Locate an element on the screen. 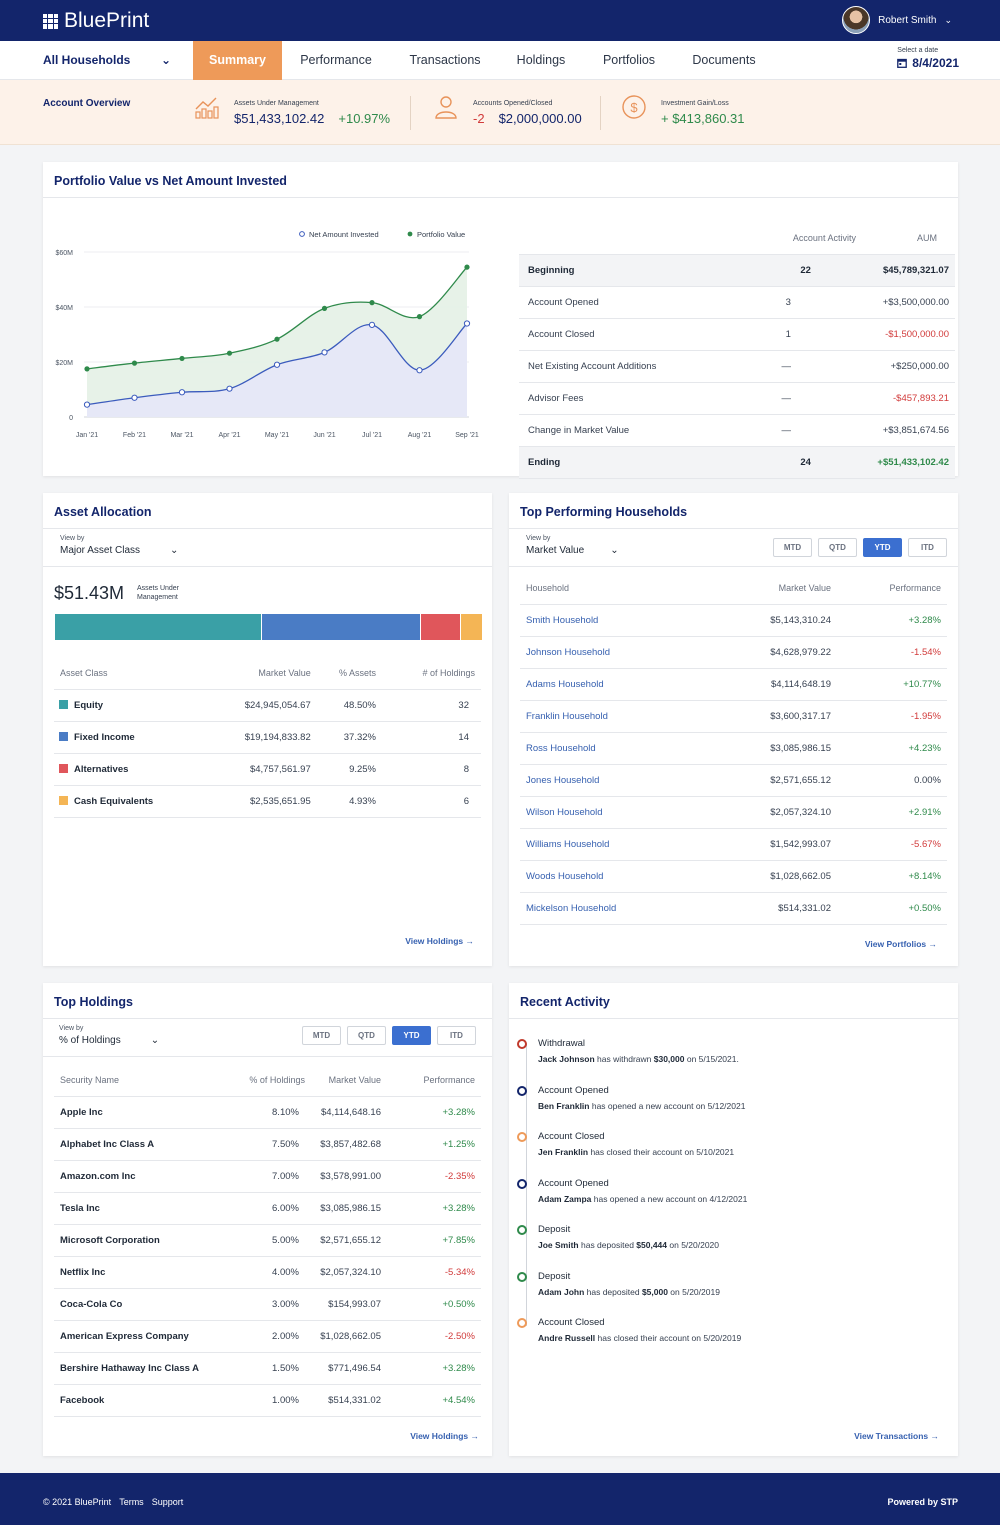  activity-label: Advisor Fees is located at coordinates (644, 398).